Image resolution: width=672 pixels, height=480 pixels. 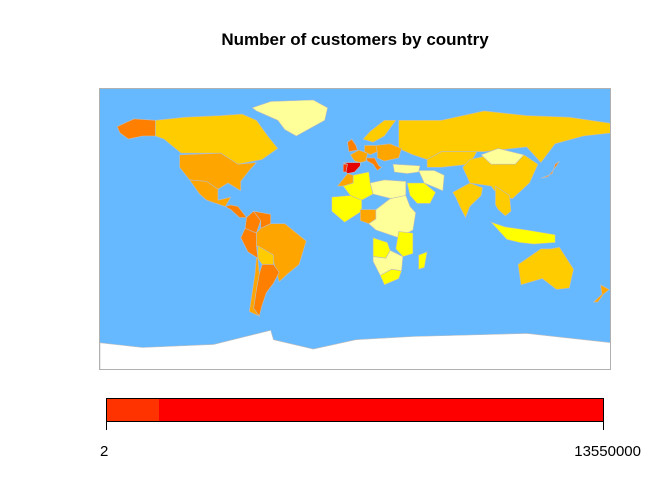 I want to click on country-mexico, so click(x=210, y=193).